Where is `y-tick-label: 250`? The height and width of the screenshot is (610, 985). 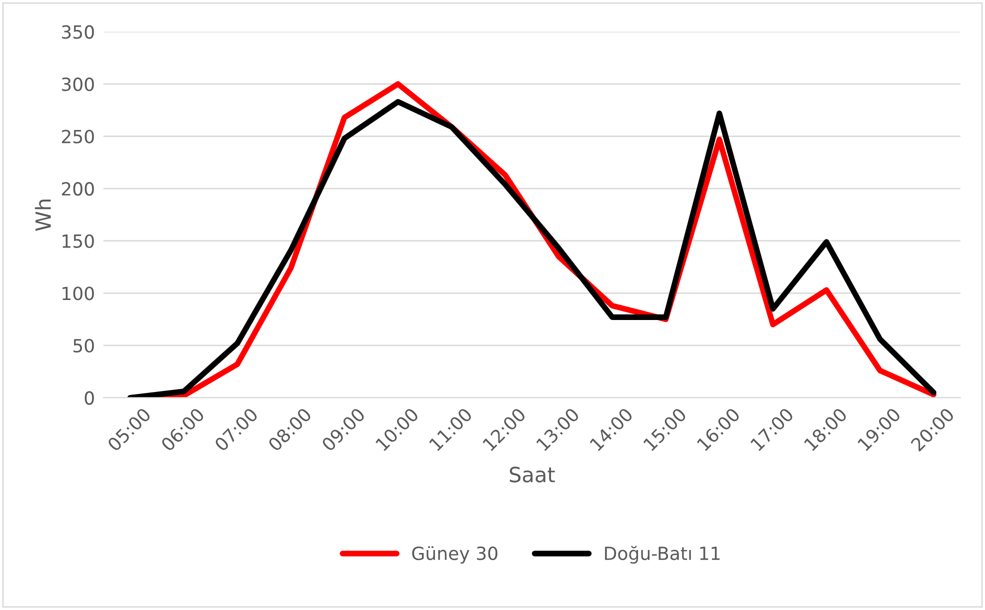 y-tick-label: 250 is located at coordinates (78, 137).